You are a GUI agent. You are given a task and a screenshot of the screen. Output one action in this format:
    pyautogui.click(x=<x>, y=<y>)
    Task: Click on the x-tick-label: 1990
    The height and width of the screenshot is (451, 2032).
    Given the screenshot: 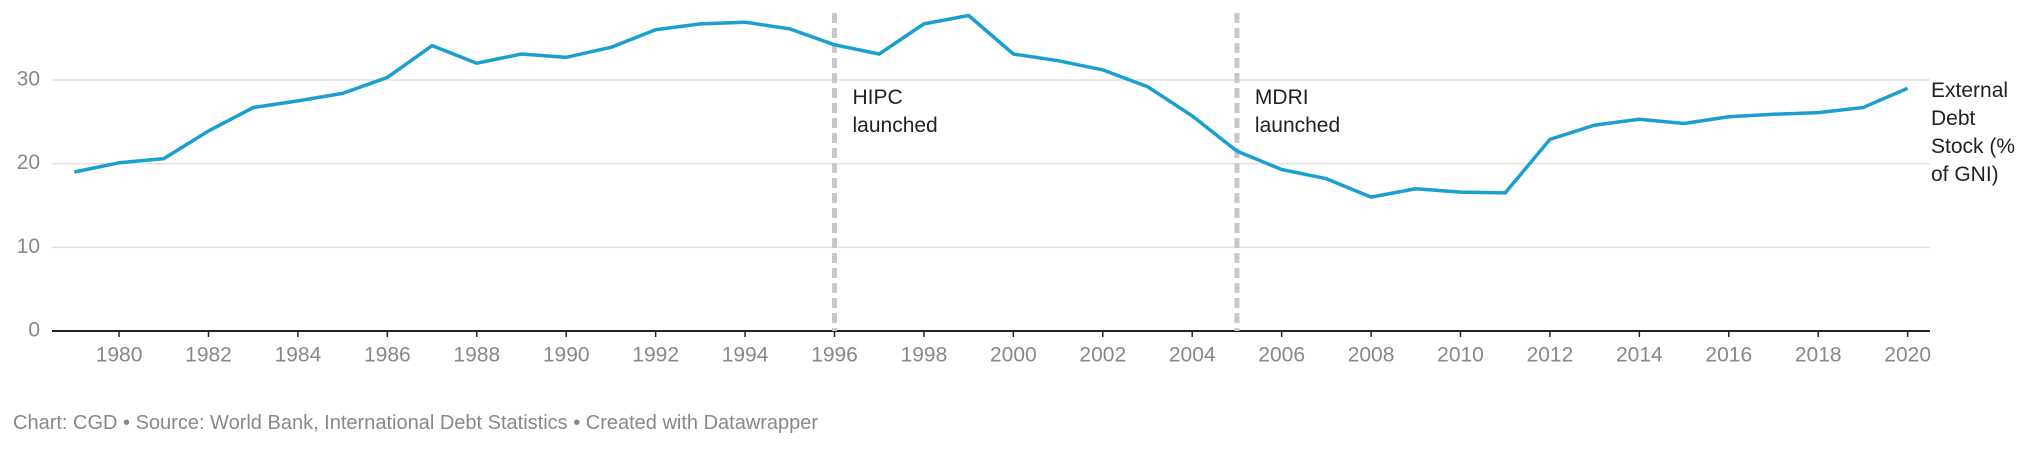 What is the action you would take?
    pyautogui.click(x=566, y=355)
    